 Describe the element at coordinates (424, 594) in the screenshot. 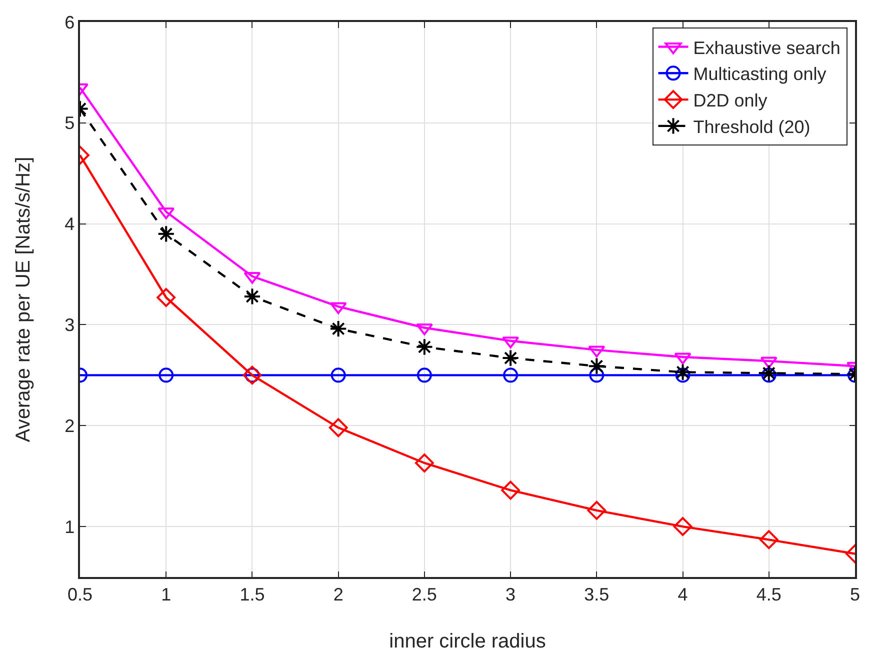

I see `x-tick-label: 2.5` at that location.